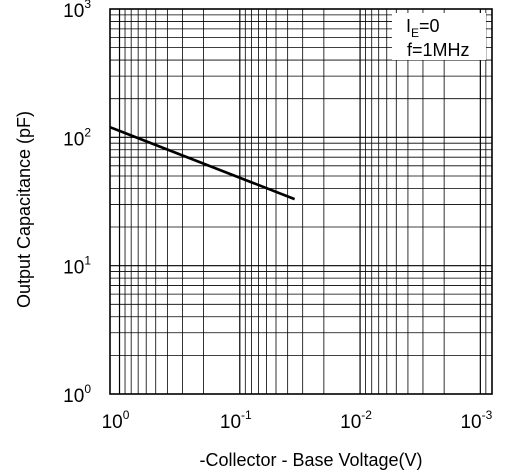 The image size is (508, 474). I want to click on x-axis-label: -Collector - Base Voltage(V), so click(310, 460).